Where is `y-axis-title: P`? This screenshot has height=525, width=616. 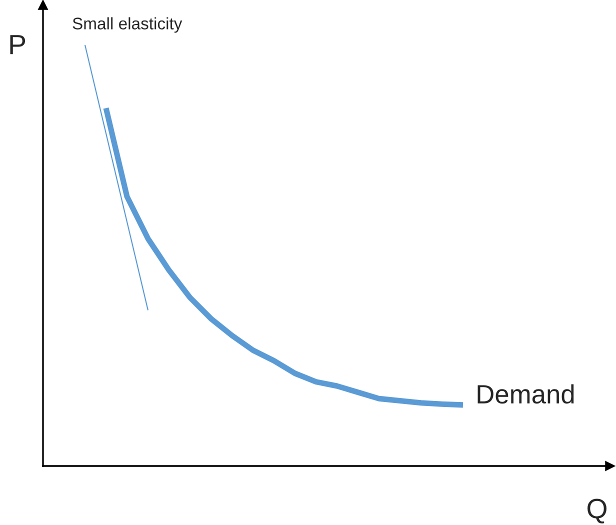 y-axis-title: P is located at coordinates (18, 44).